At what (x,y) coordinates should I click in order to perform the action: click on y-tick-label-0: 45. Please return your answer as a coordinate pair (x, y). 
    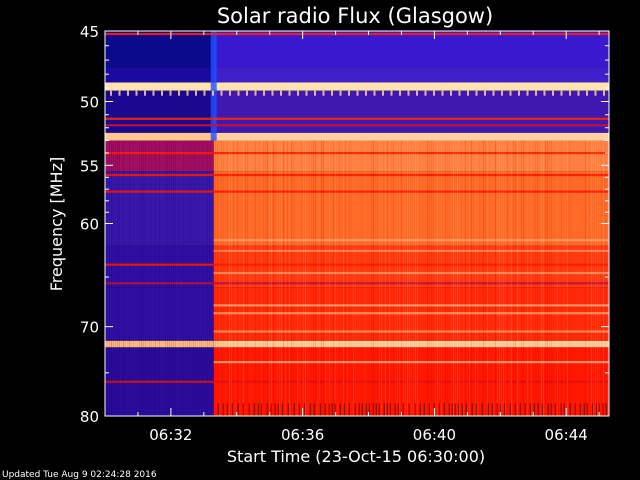
    Looking at the image, I should click on (89, 32).